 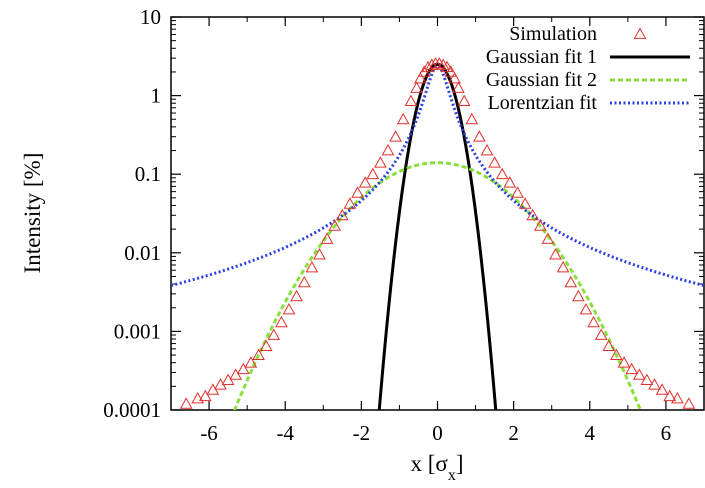 I want to click on legend-label: Gaussian fit 2, so click(x=541, y=80).